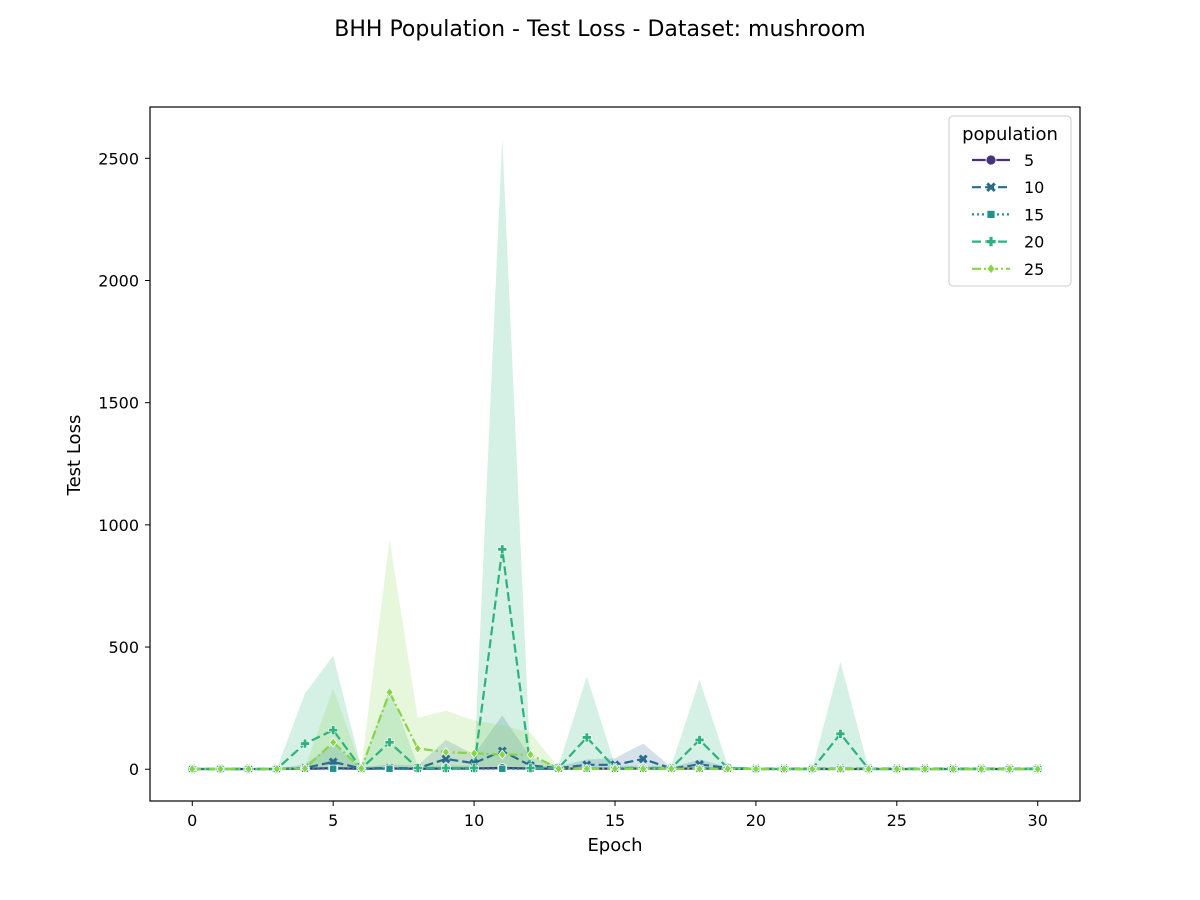  I want to click on legend-label-25: 25, so click(1034, 269).